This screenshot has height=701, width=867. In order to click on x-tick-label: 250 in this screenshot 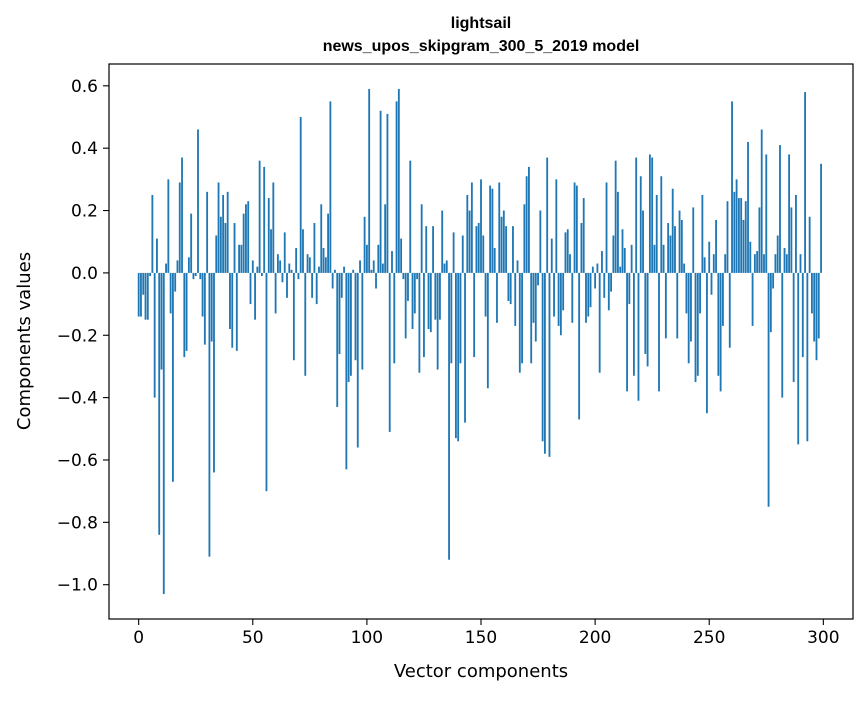, I will do `click(709, 638)`.